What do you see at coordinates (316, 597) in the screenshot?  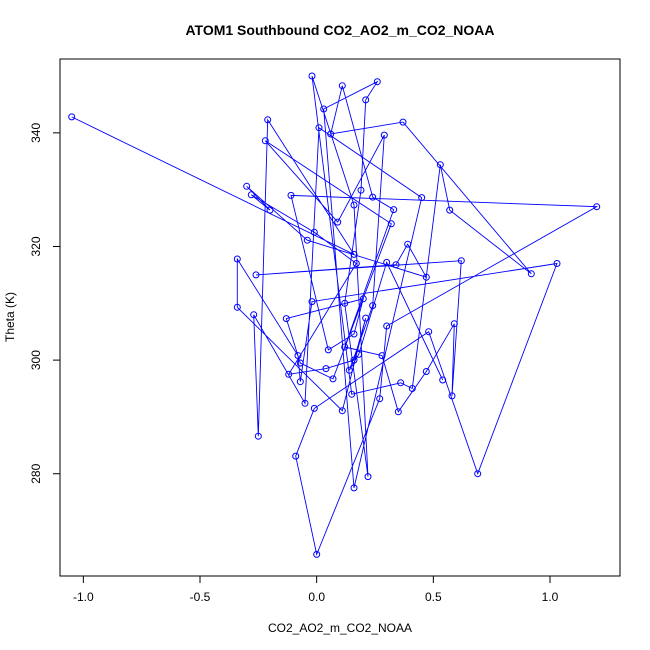 I see `x-tick-label: 0.0` at bounding box center [316, 597].